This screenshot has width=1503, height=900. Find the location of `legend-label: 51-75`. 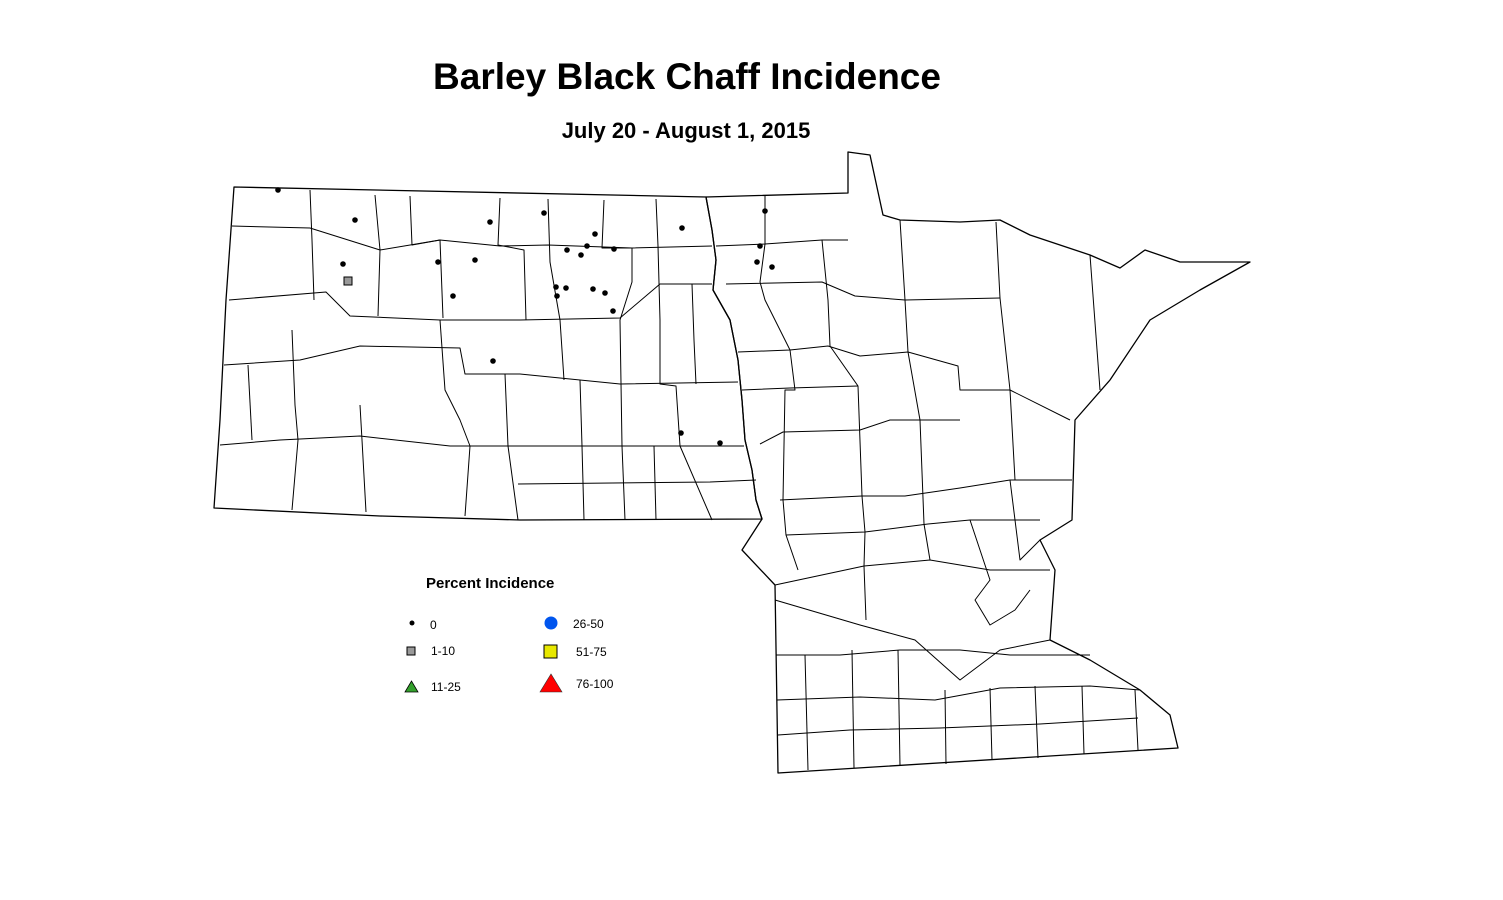

legend-label: 51-75 is located at coordinates (591, 652).